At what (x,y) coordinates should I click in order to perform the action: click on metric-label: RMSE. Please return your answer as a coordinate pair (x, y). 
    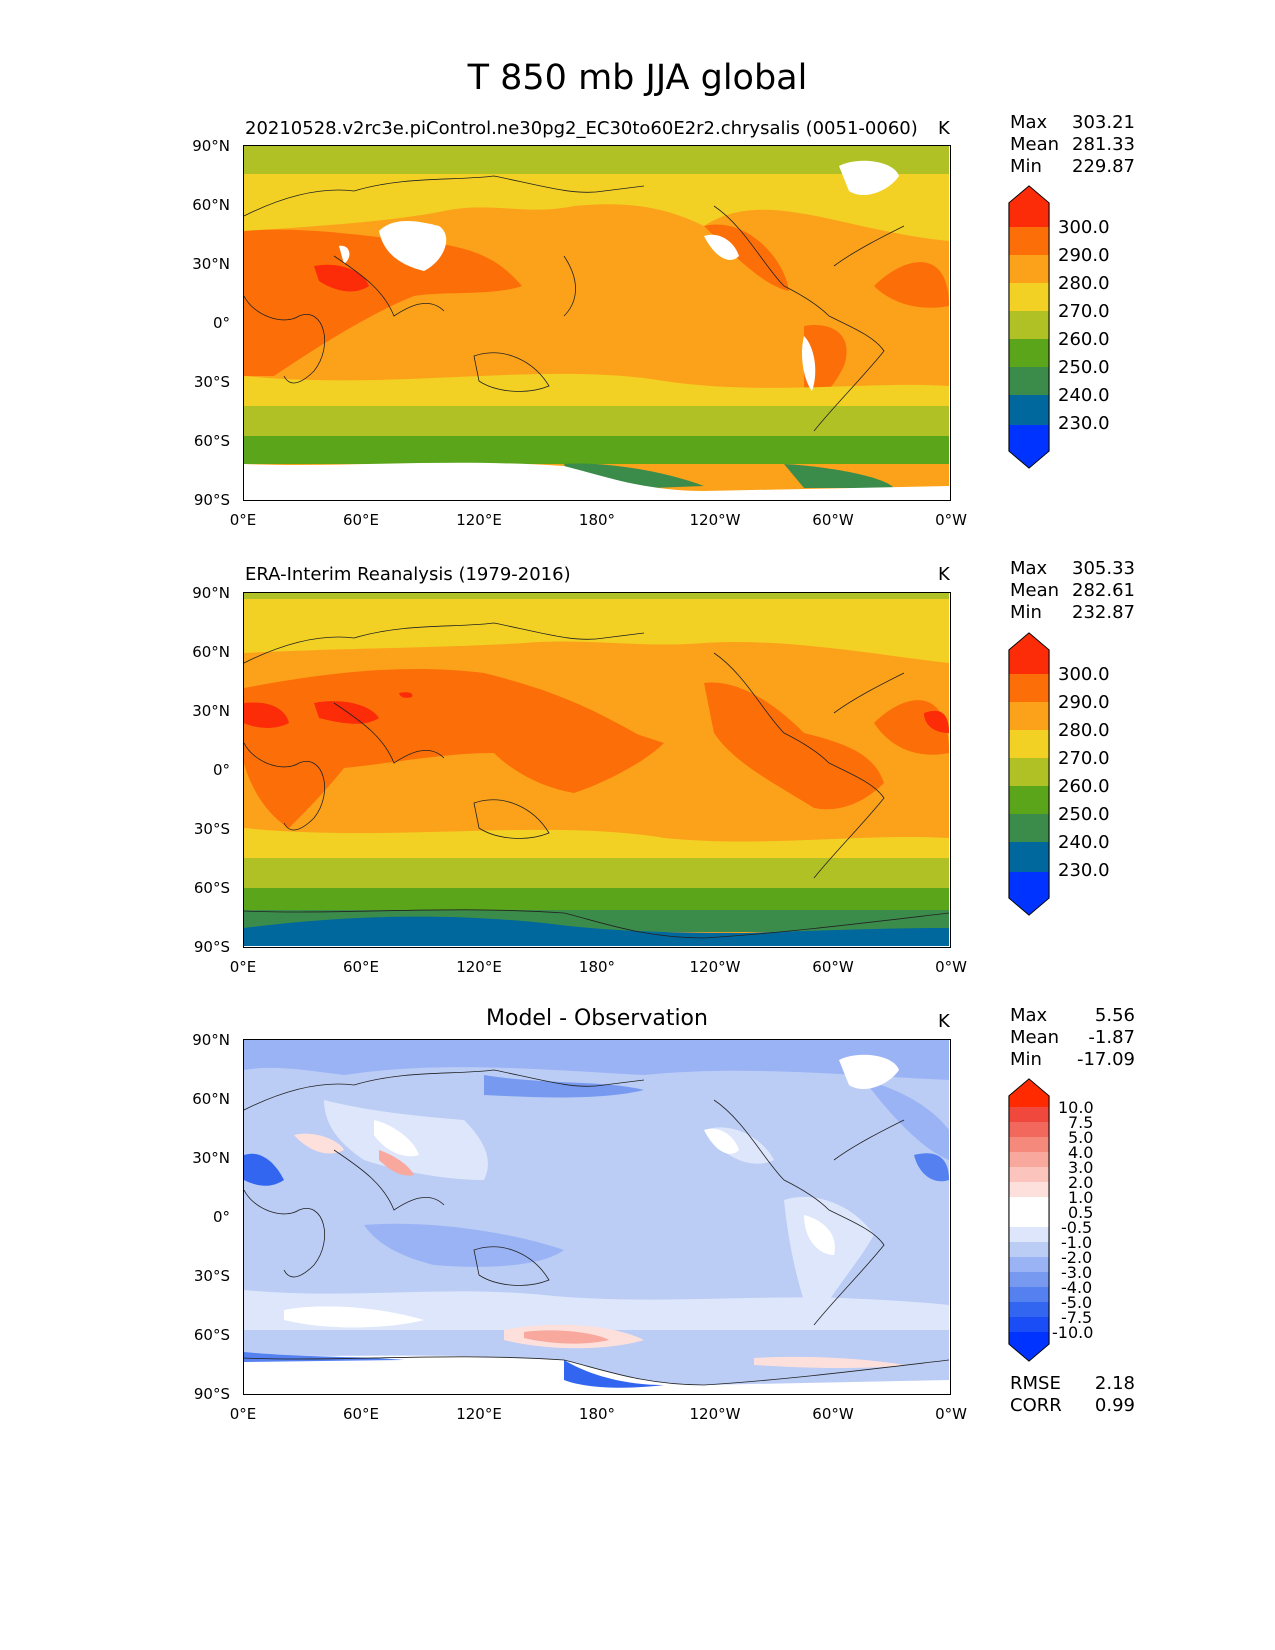
    Looking at the image, I should click on (1035, 1383).